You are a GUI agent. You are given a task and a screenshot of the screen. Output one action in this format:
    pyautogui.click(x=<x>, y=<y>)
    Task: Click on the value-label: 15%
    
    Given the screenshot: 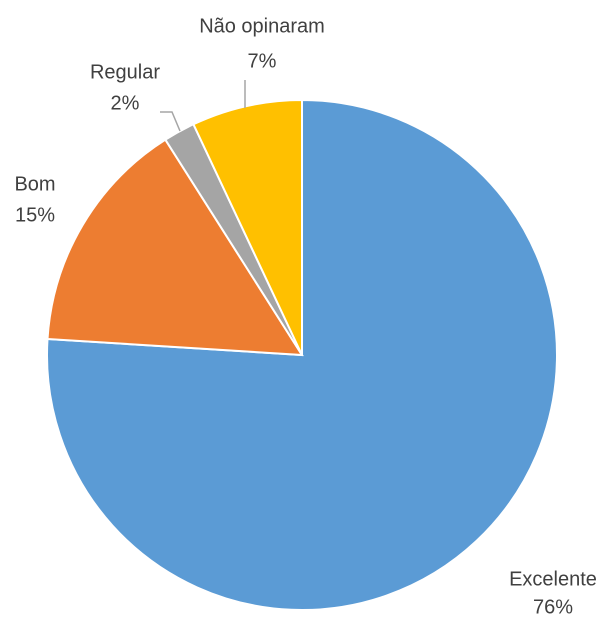 What is the action you would take?
    pyautogui.click(x=35, y=215)
    